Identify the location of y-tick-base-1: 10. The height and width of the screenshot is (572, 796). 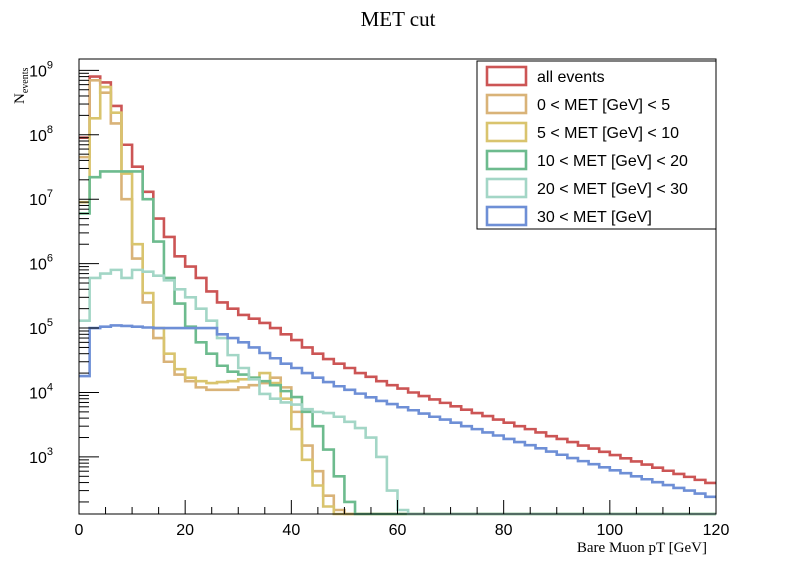
(38, 393).